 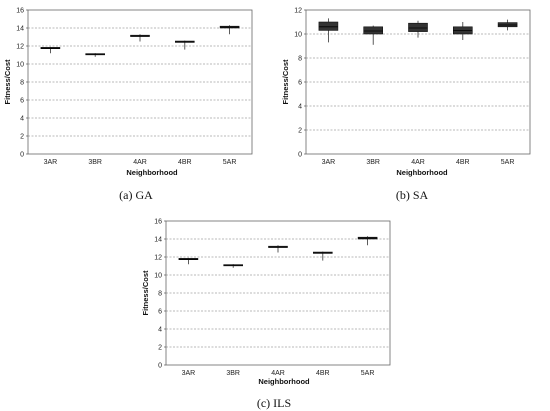 What do you see at coordinates (274, 403) in the screenshot?
I see `panel-caption: (c) ILS` at bounding box center [274, 403].